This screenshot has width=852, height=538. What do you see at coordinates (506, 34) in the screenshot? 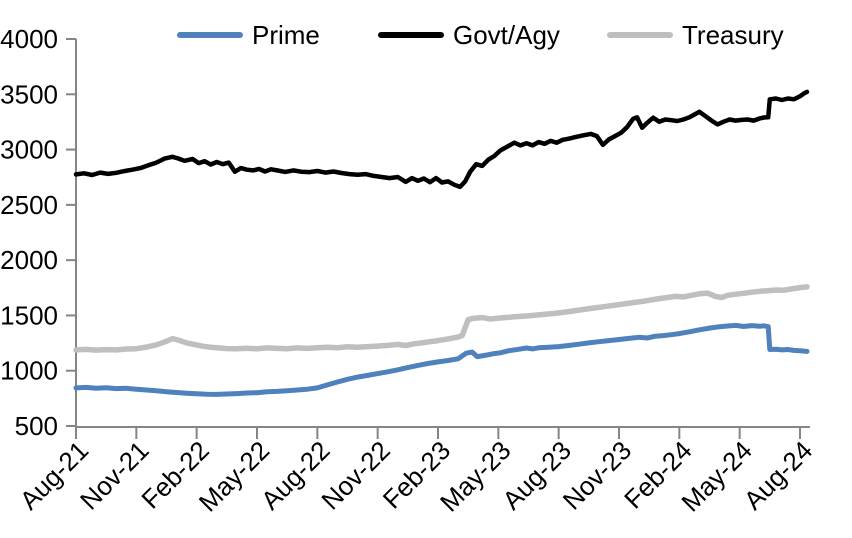
I see `legend-label-govt-agy: Govt/Agy` at bounding box center [506, 34].